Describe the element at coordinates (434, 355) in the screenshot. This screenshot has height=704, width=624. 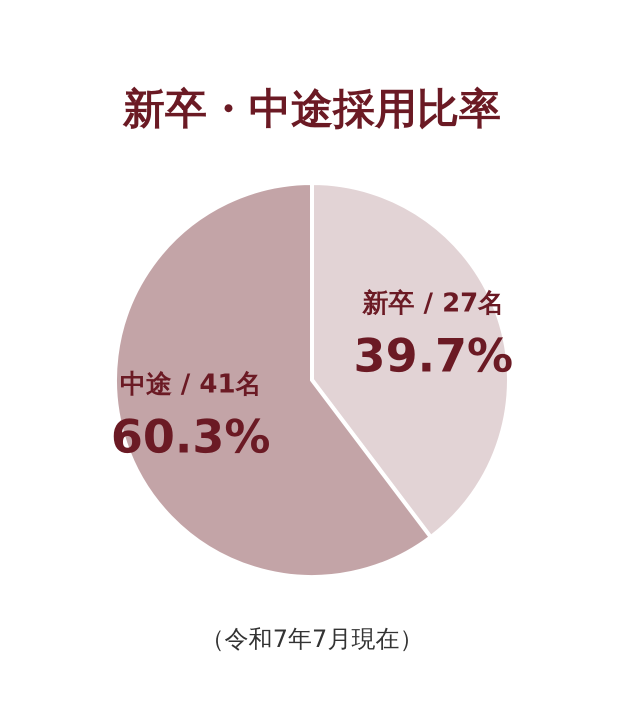
I see `data-label: 39.7%` at that location.